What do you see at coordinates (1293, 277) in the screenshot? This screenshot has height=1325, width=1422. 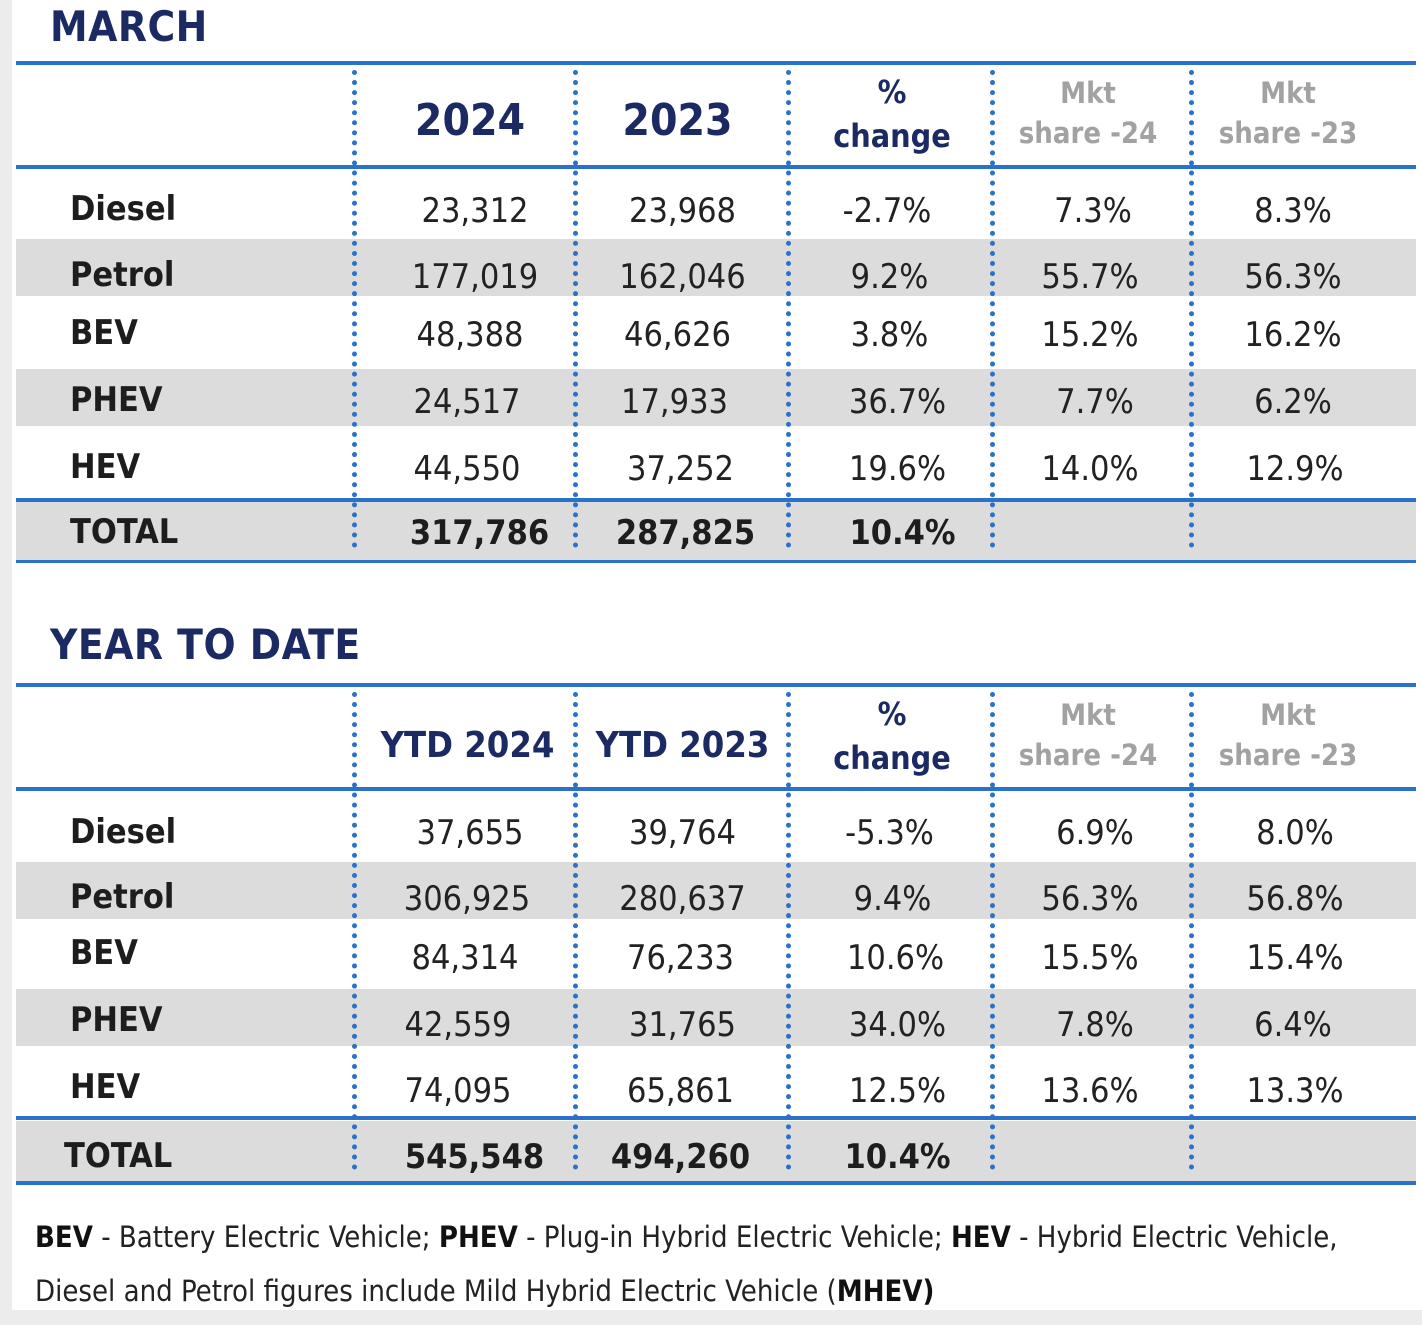 I see `value-mkt-share-23: 56.3%` at bounding box center [1293, 277].